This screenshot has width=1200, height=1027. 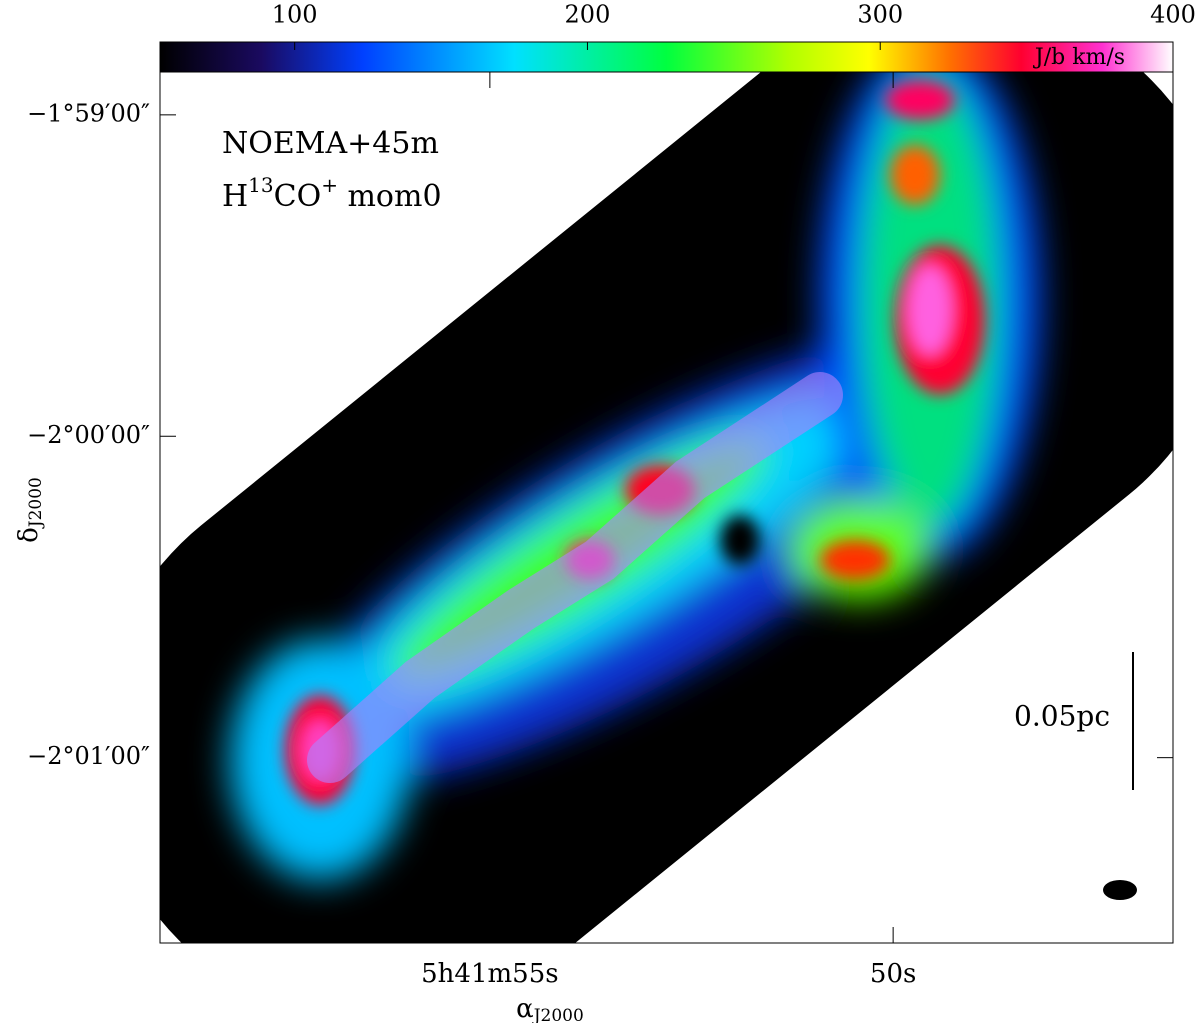 What do you see at coordinates (1173, 15) in the screenshot?
I see `colorbar-tick-label: 400` at bounding box center [1173, 15].